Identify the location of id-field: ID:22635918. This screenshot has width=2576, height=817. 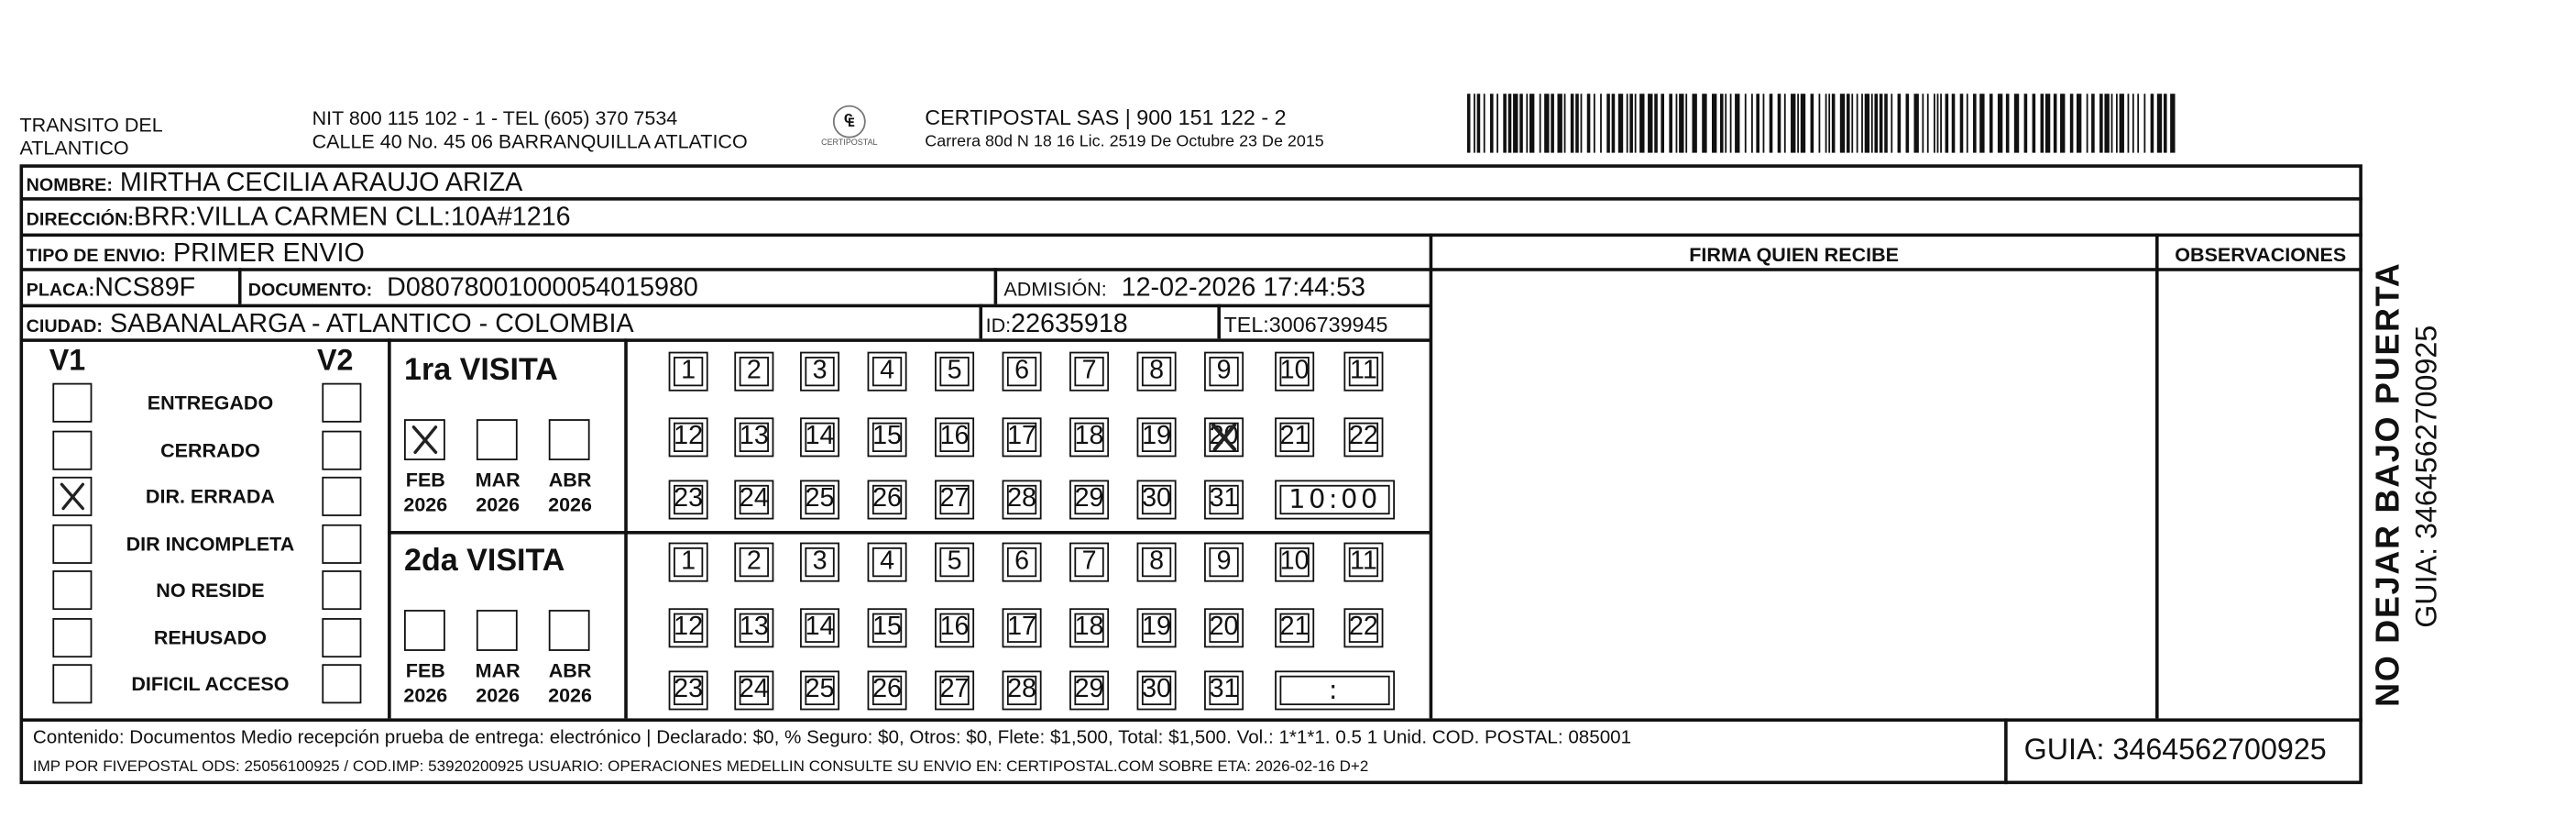
(1057, 326).